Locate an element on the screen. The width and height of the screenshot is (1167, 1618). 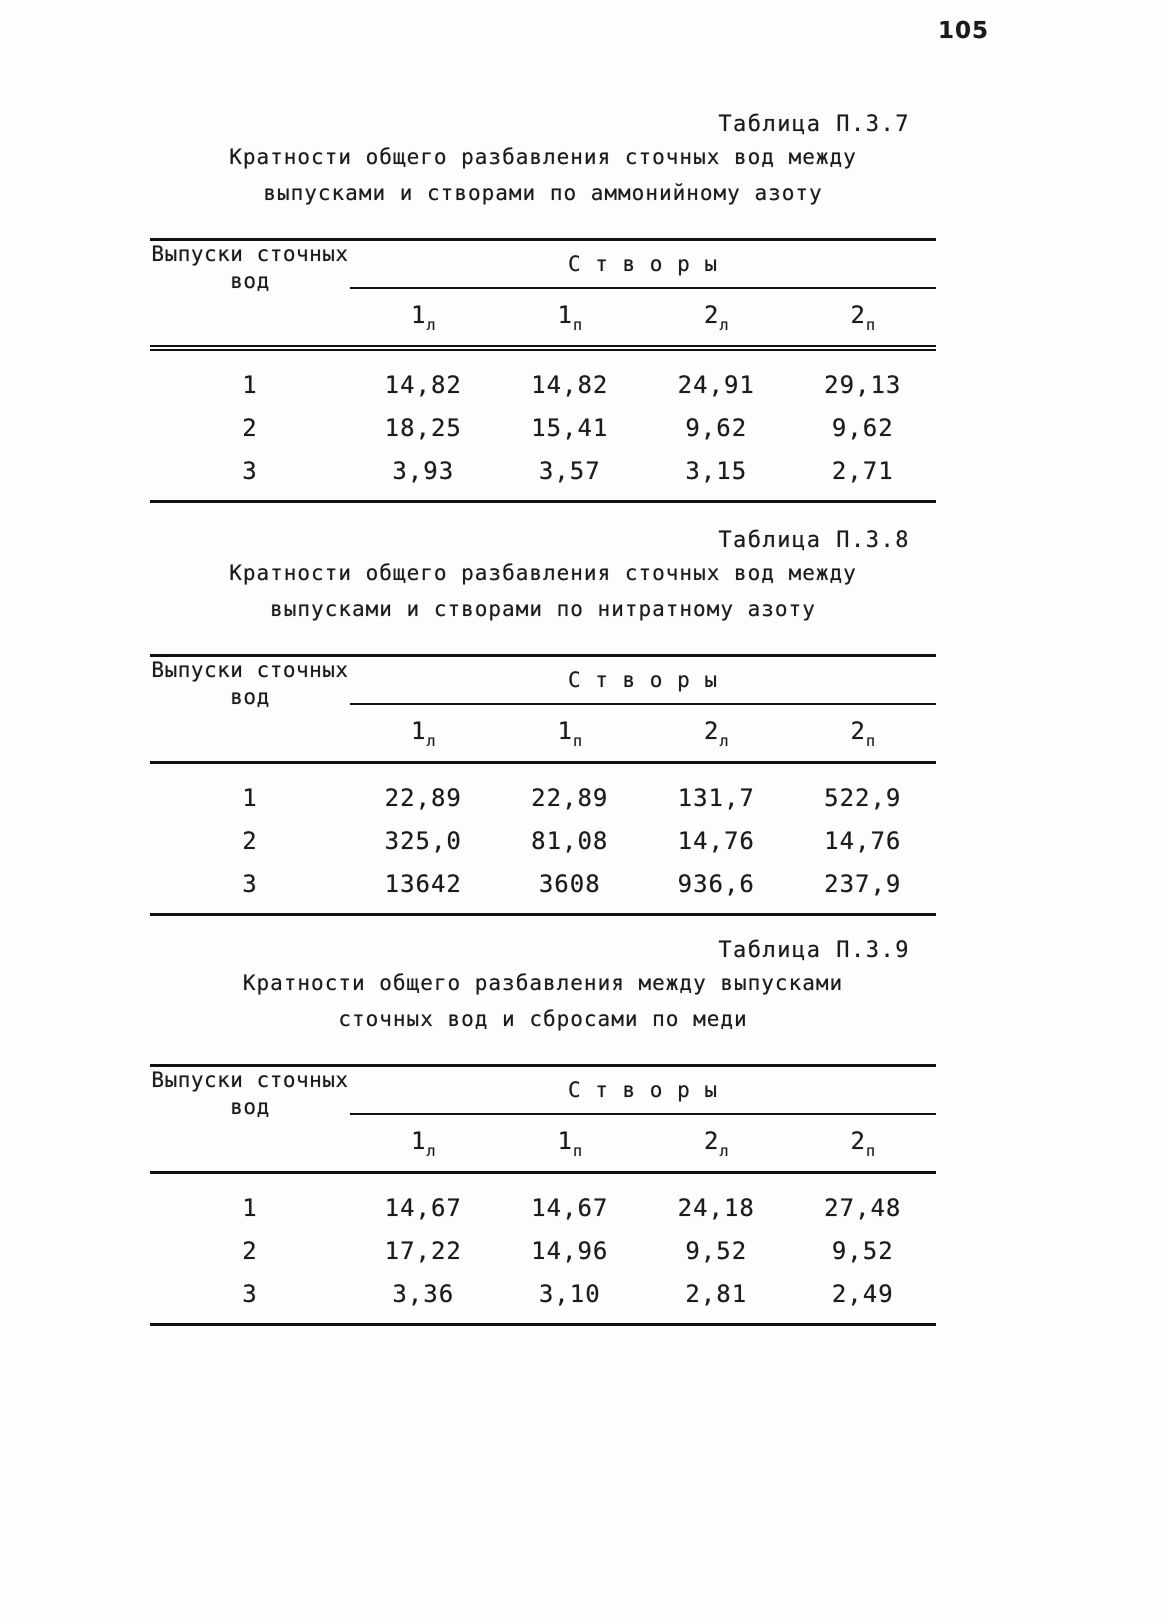
table-row: 2 18,25 15,41 9,62 9,62 is located at coordinates (543, 427).